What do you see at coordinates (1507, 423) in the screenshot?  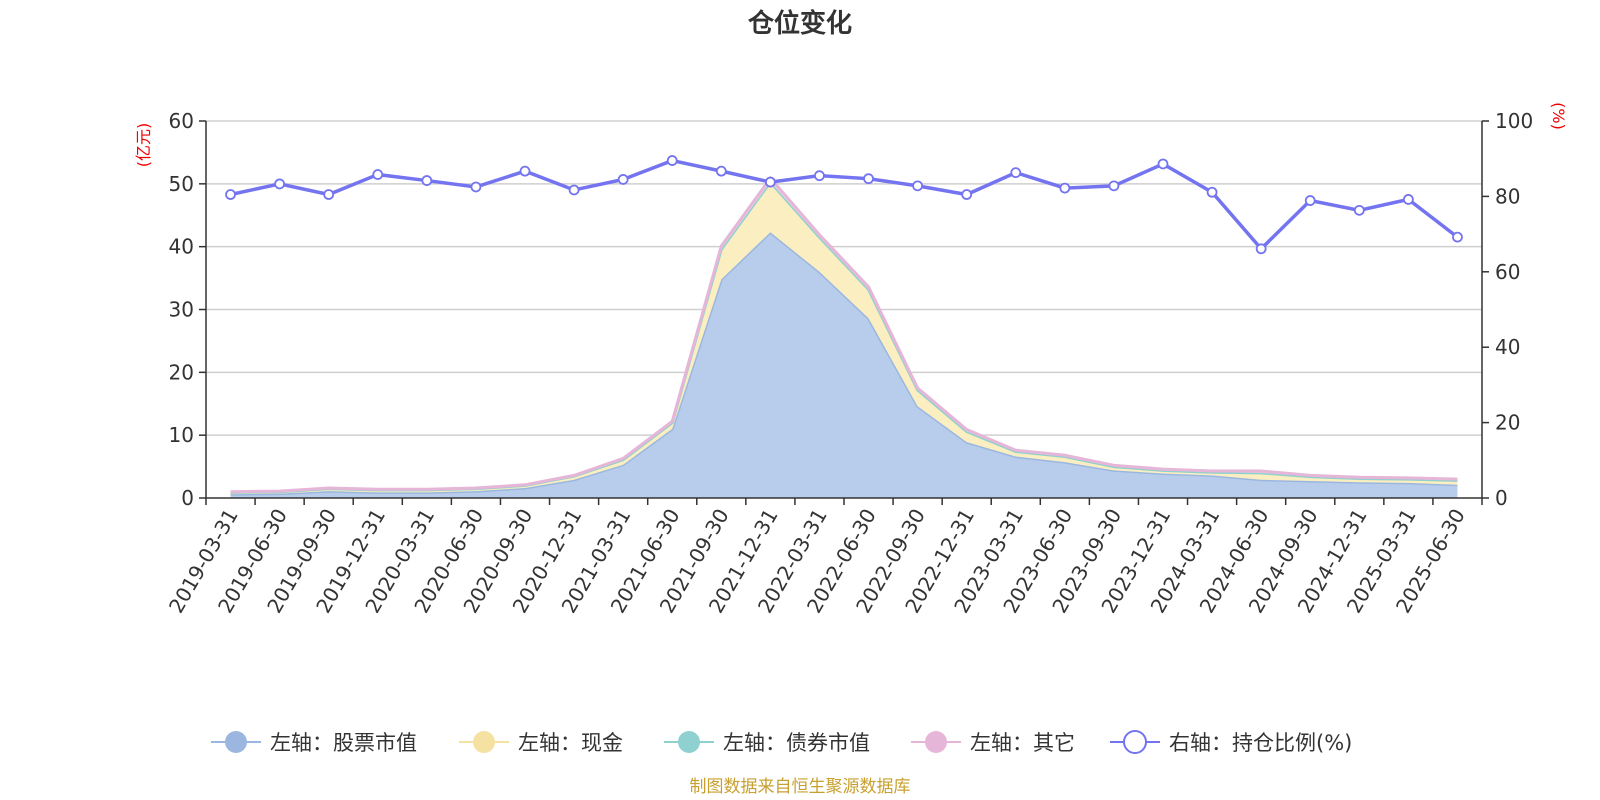 I see `right-axis-tick-label: 20` at bounding box center [1507, 423].